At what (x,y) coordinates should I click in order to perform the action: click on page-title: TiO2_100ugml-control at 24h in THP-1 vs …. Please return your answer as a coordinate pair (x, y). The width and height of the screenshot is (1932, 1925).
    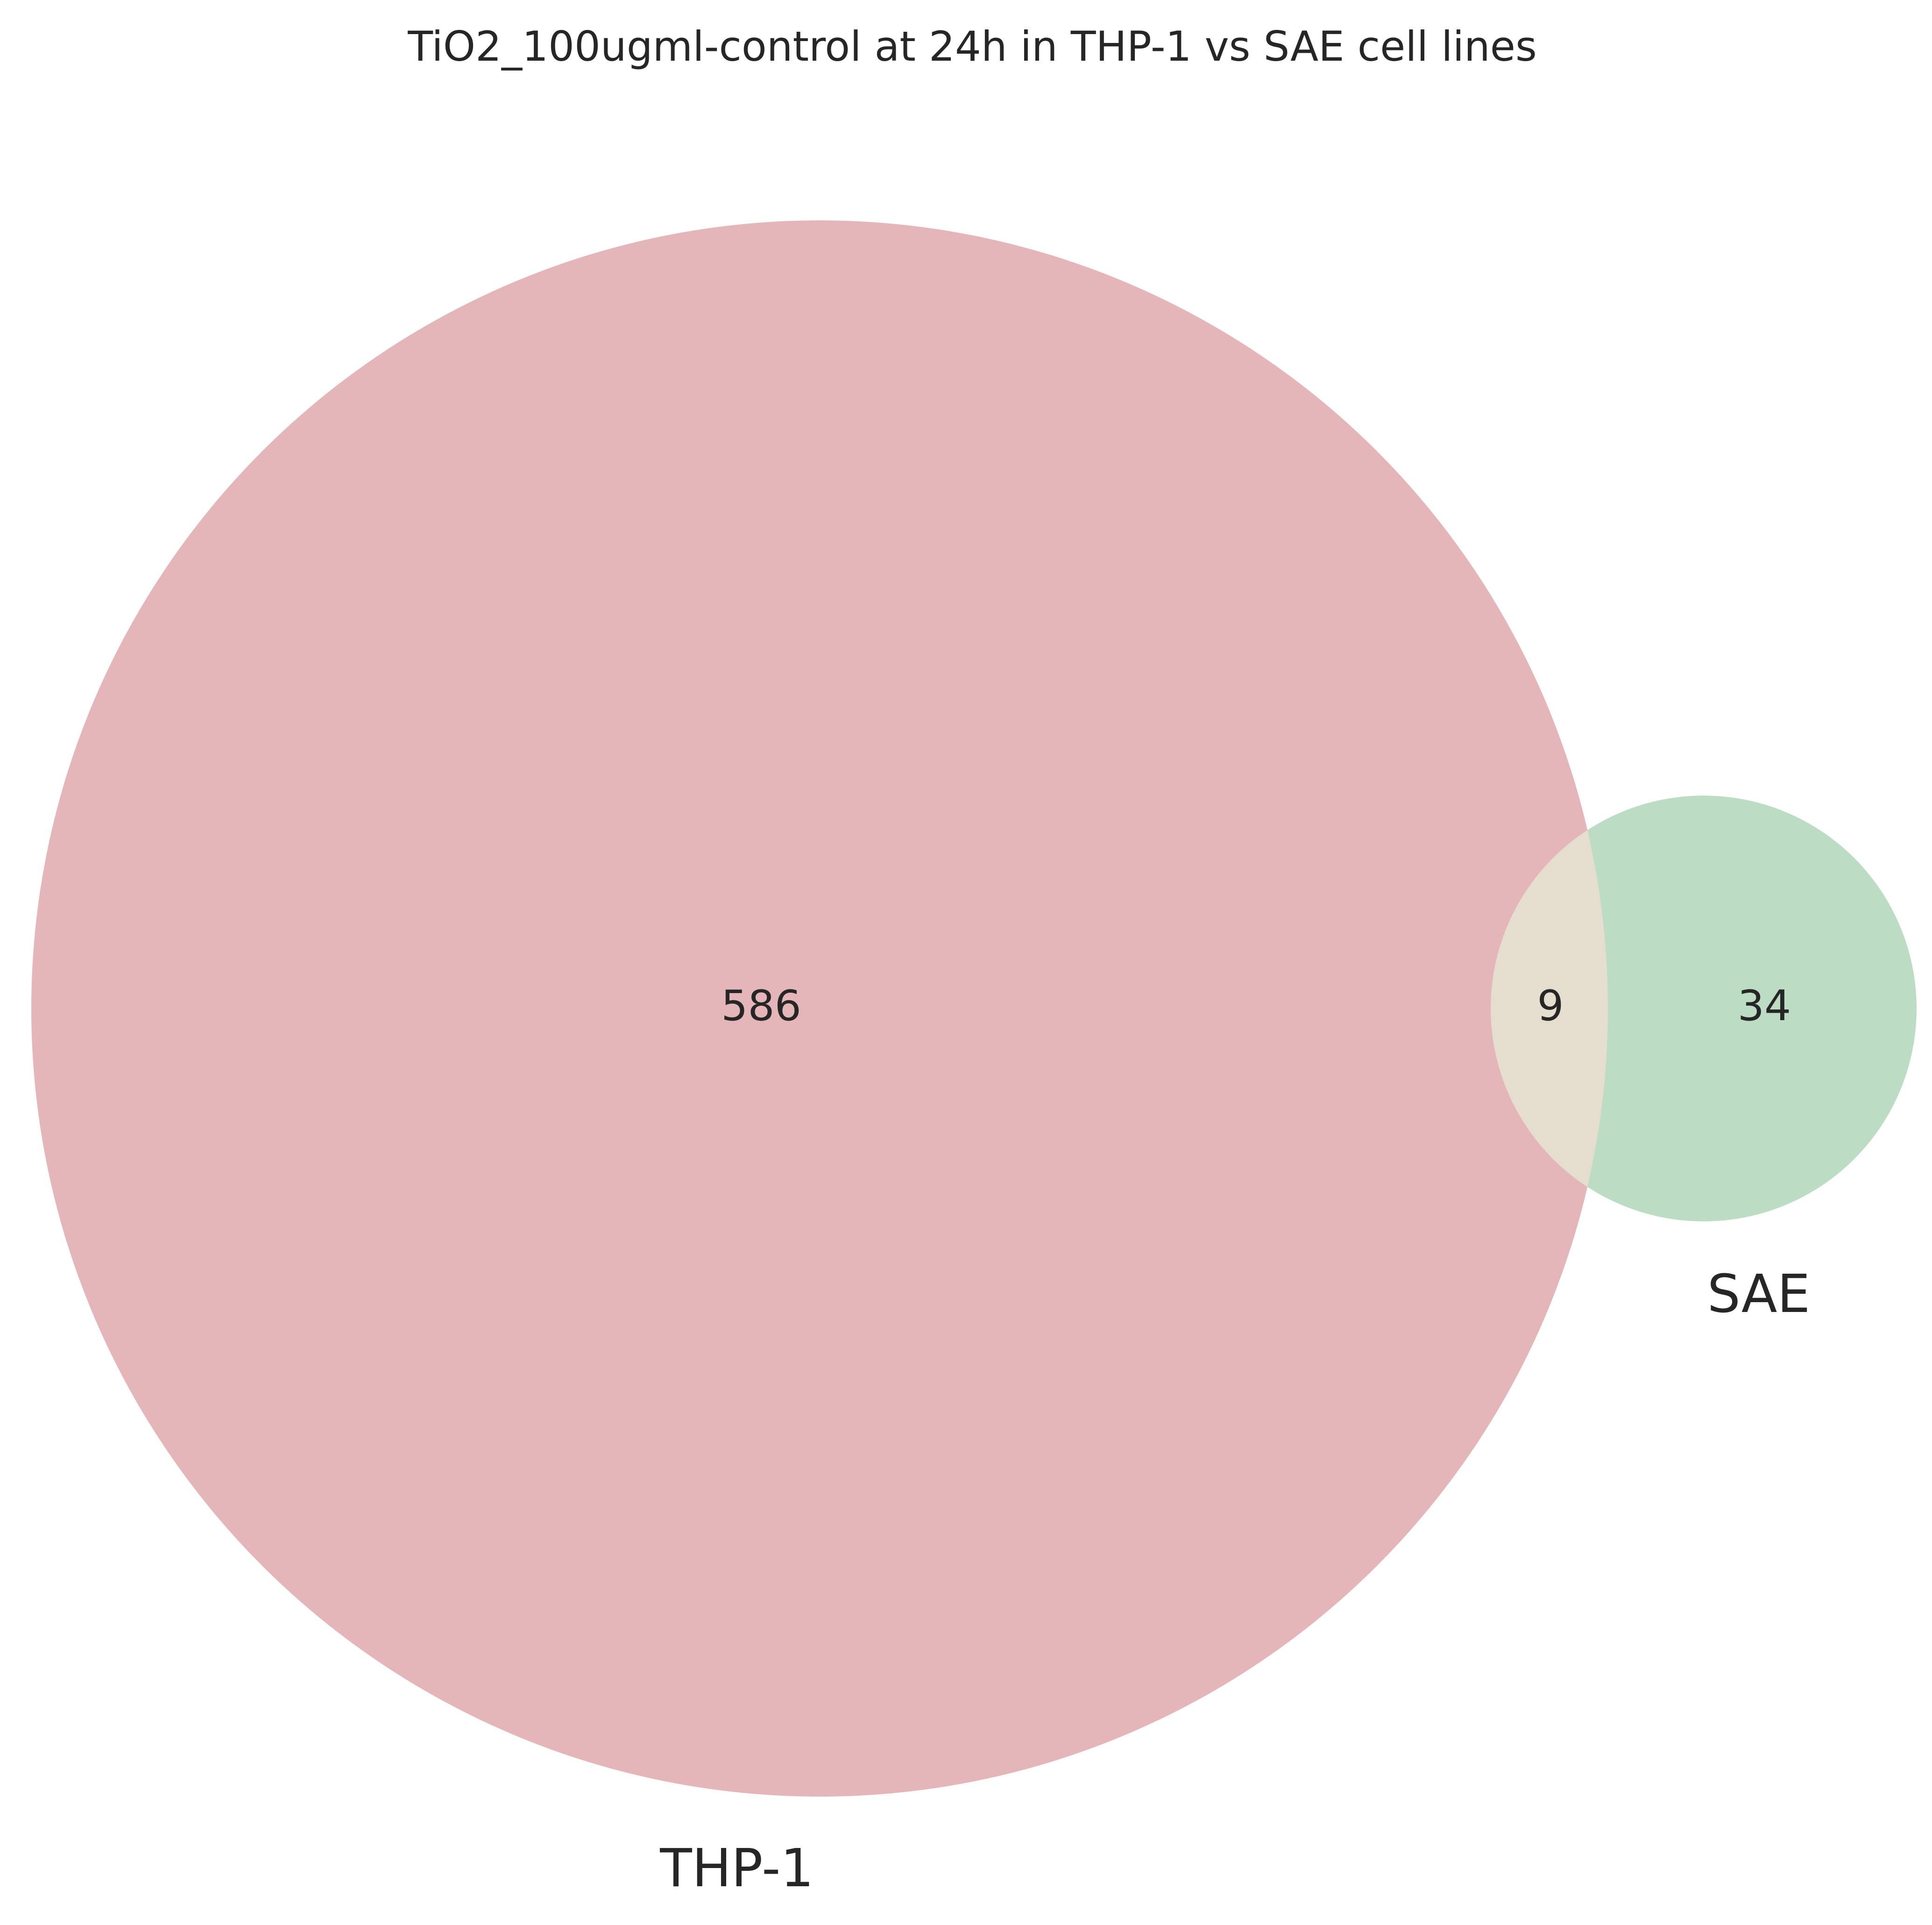
    Looking at the image, I should click on (972, 46).